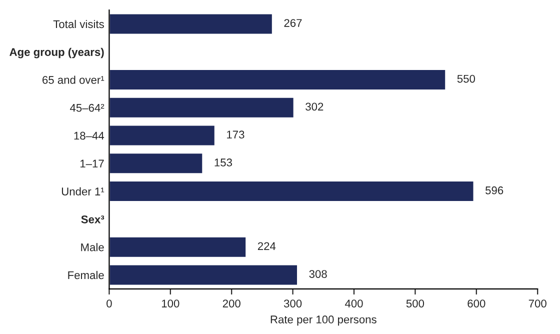 This screenshot has height=334, width=560. What do you see at coordinates (293, 304) in the screenshot?
I see `x-tick-label: 300` at bounding box center [293, 304].